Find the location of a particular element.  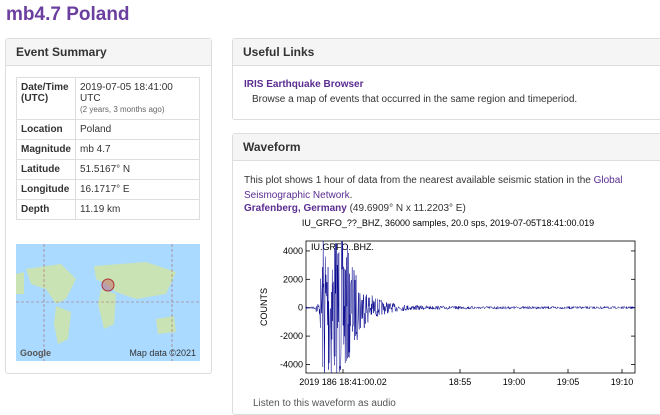

x-tick-label: 18:55 is located at coordinates (460, 382).